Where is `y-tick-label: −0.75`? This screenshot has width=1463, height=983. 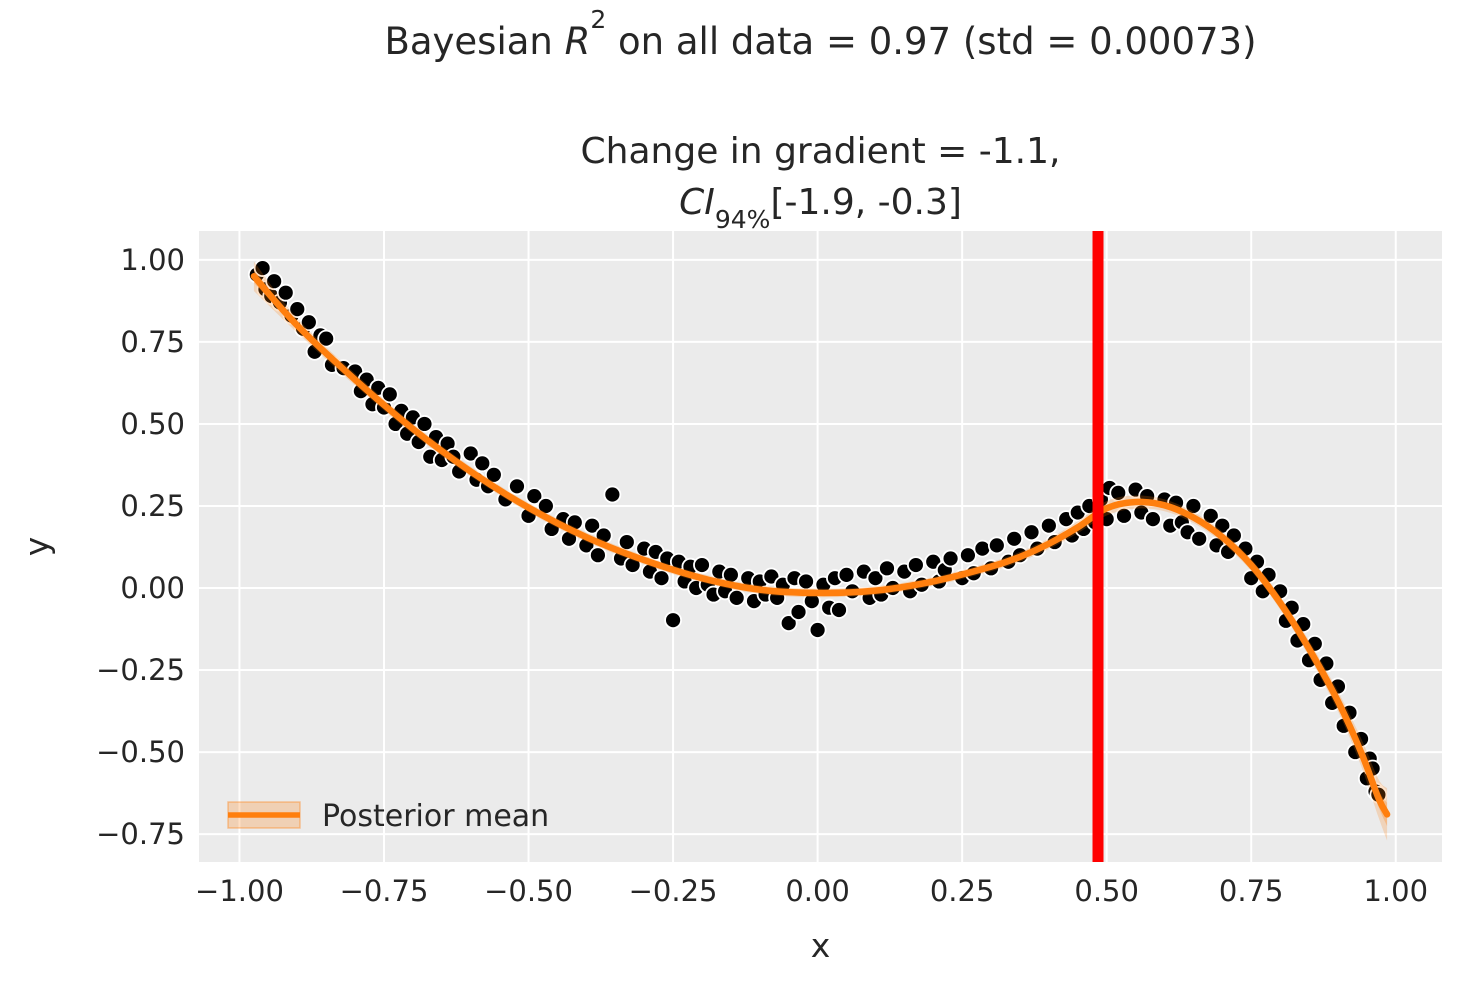 y-tick-label: −0.75 is located at coordinates (140, 834).